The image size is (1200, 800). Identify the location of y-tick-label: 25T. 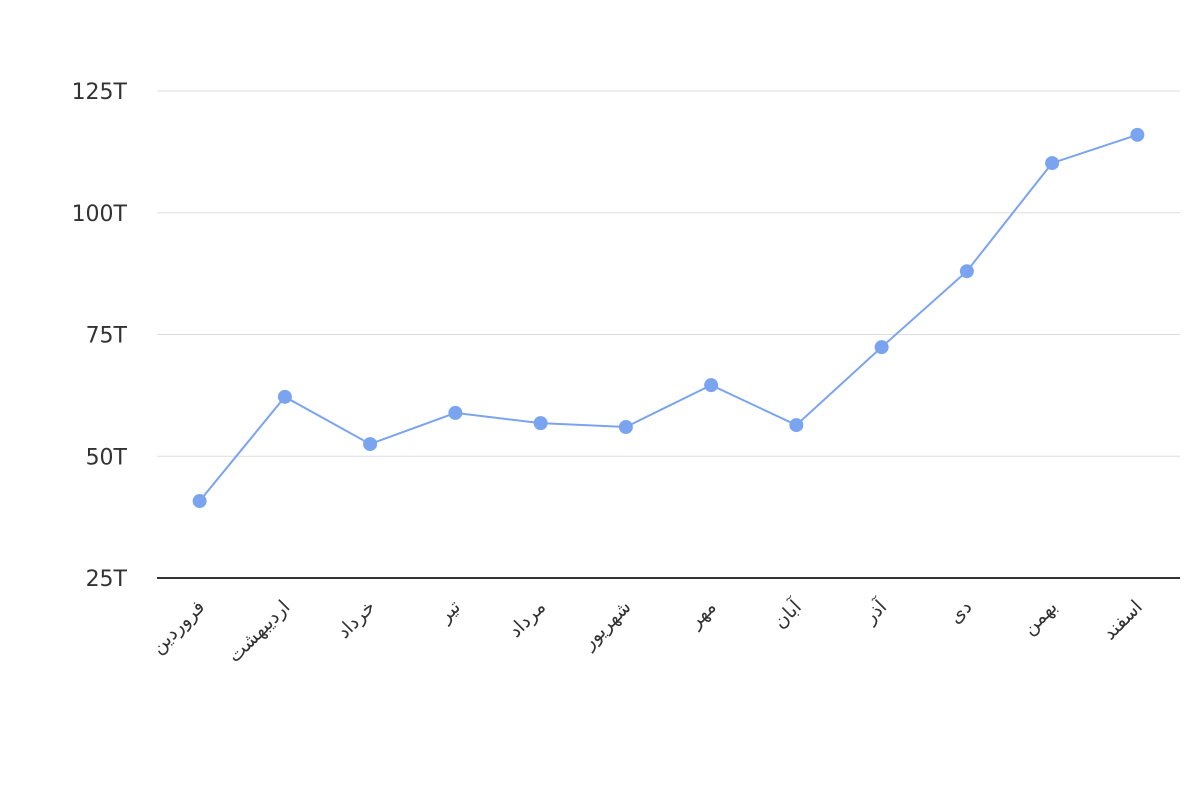
(107, 579).